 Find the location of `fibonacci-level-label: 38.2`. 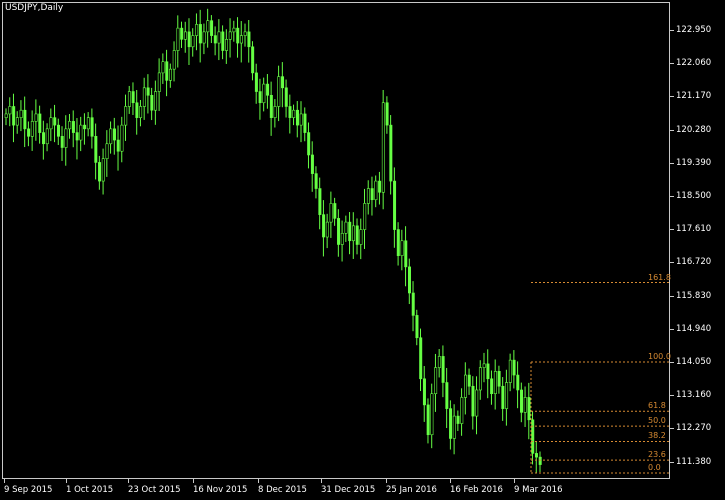

fibonacci-level-label: 38.2 is located at coordinates (657, 436).